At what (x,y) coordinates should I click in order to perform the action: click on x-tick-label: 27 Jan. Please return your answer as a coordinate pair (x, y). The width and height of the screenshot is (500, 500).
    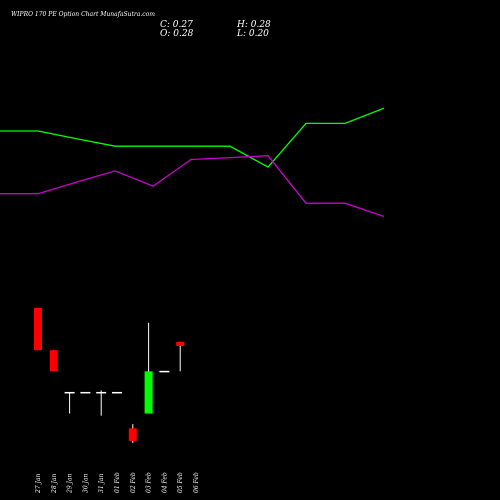
    Looking at the image, I should click on (38, 483).